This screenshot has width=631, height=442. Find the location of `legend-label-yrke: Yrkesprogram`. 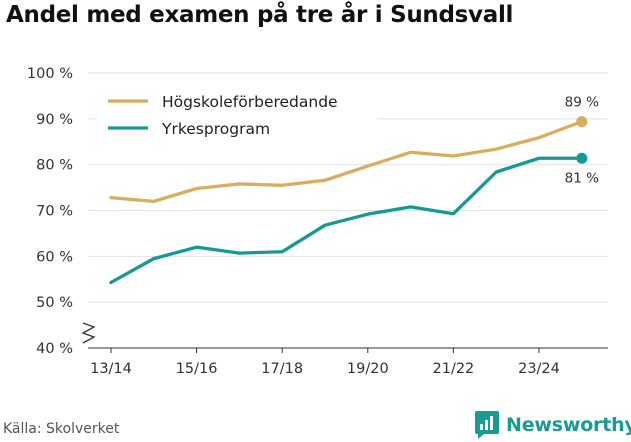

legend-label-yrke: Yrkesprogram is located at coordinates (215, 129).